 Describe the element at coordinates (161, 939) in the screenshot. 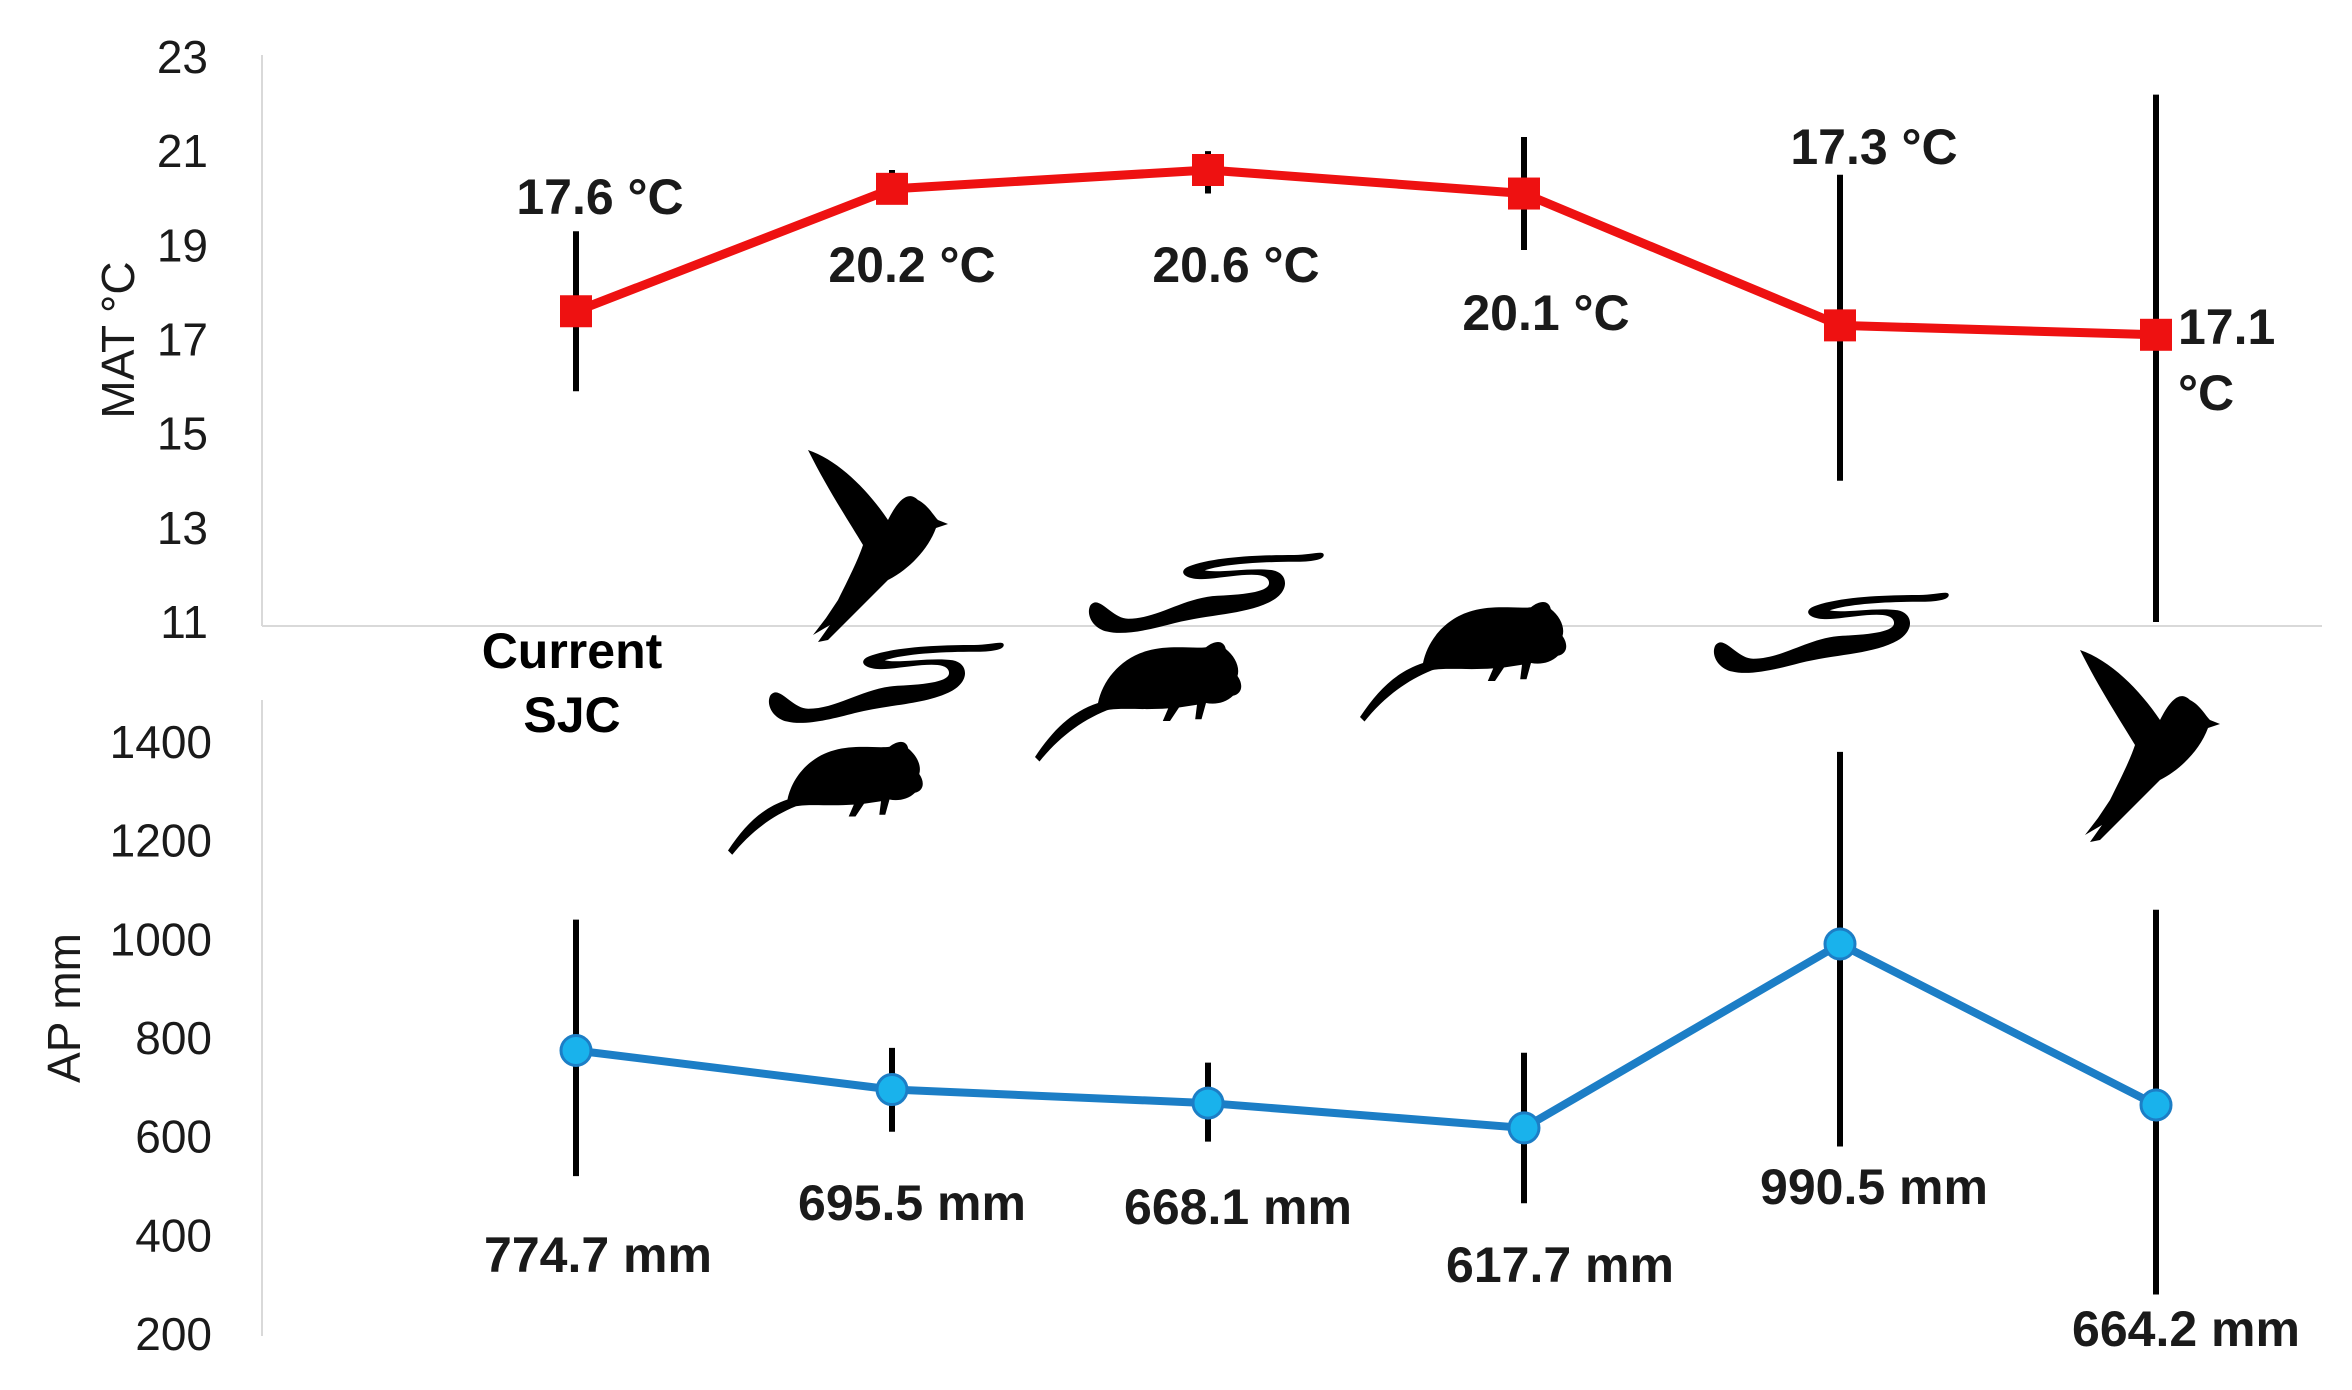

I see `ap-y-tick-label: 1000` at that location.